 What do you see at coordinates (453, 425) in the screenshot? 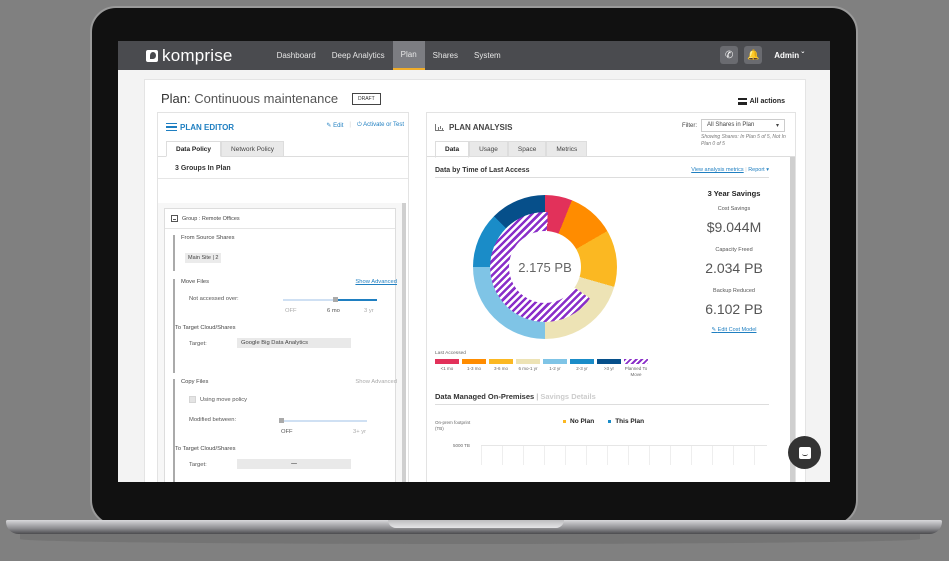
I see `y-axis-label: On-prem footprint (TB)` at bounding box center [453, 425].